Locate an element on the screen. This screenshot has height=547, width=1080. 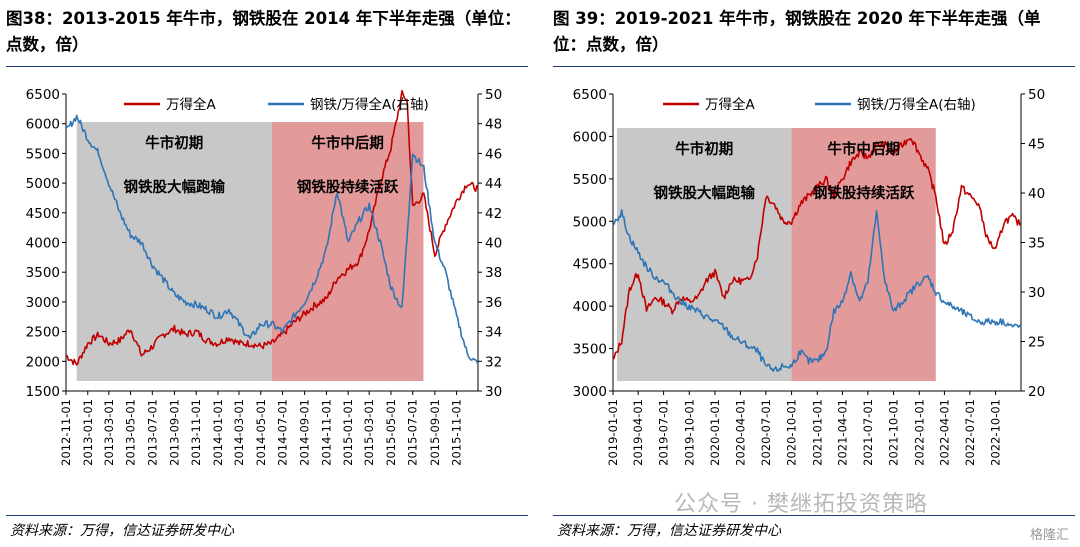
x-tick-label: 2021-07-01 is located at coordinates (868, 432).